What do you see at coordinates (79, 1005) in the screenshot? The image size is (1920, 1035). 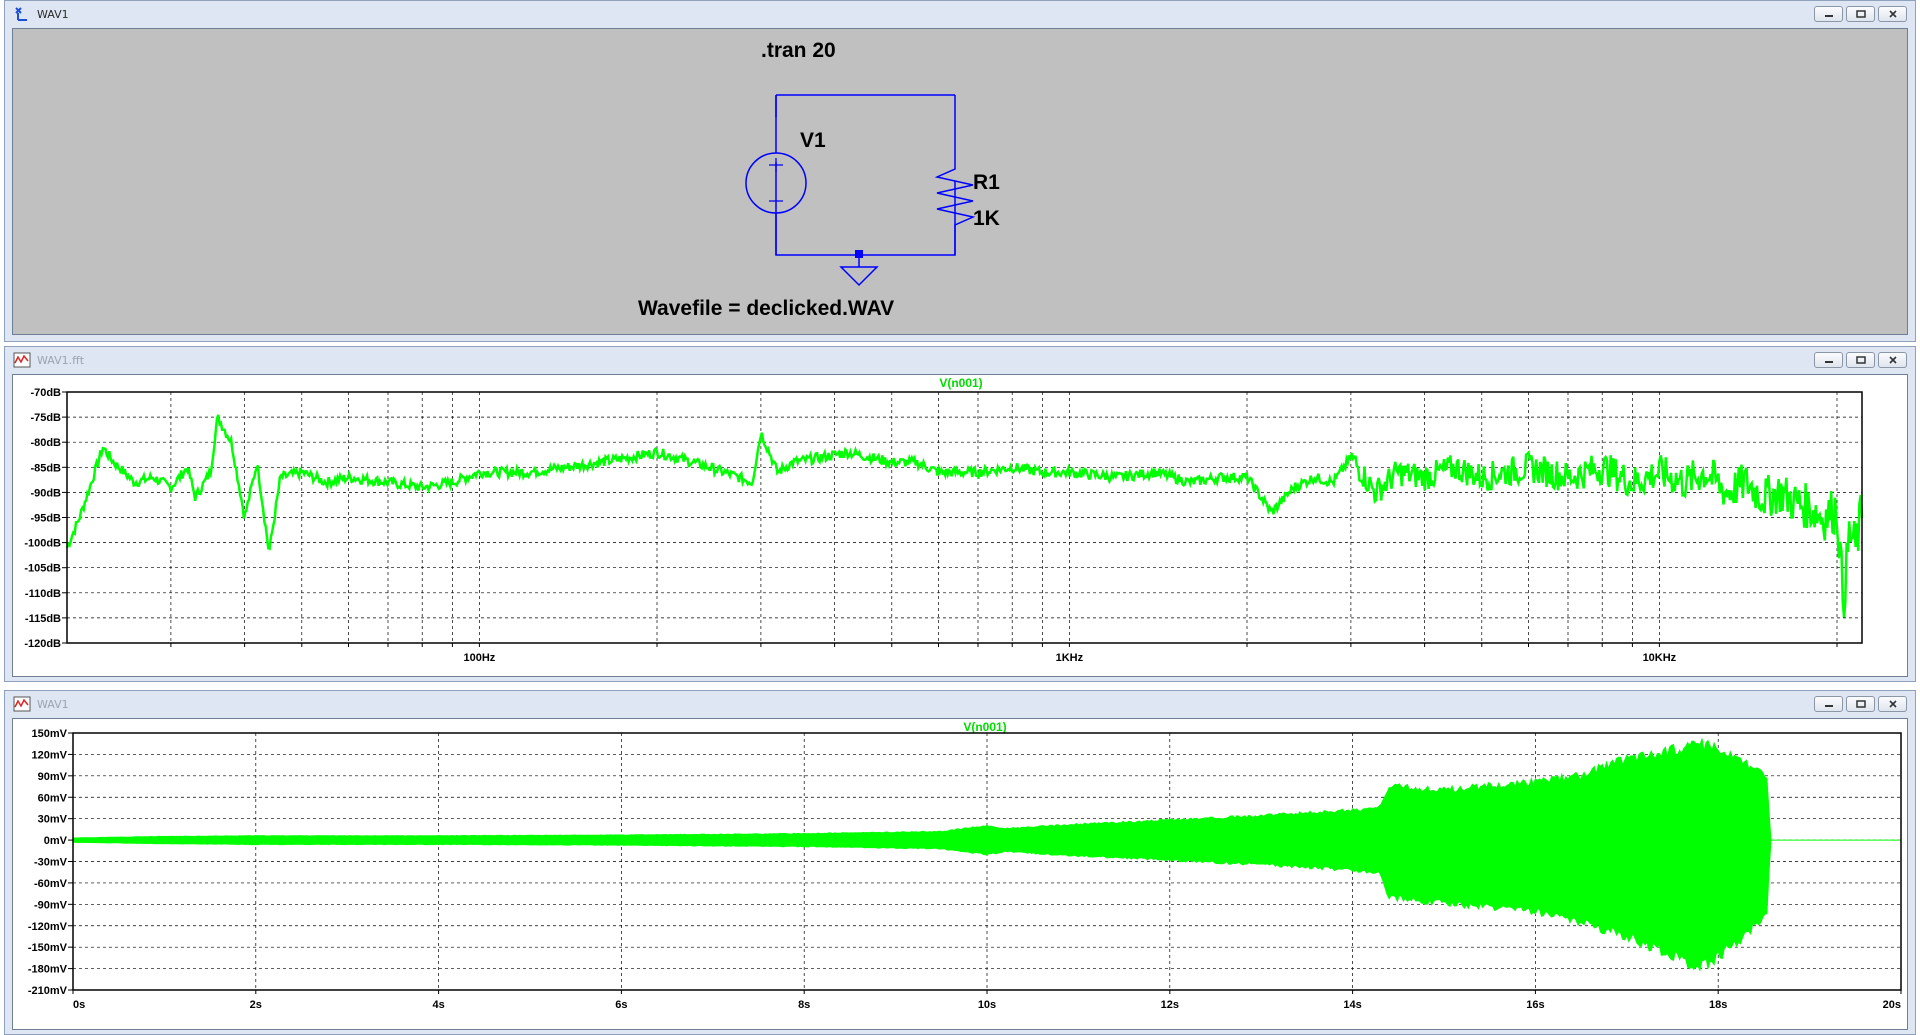 I see `transient-x-tick-label: 0s` at bounding box center [79, 1005].